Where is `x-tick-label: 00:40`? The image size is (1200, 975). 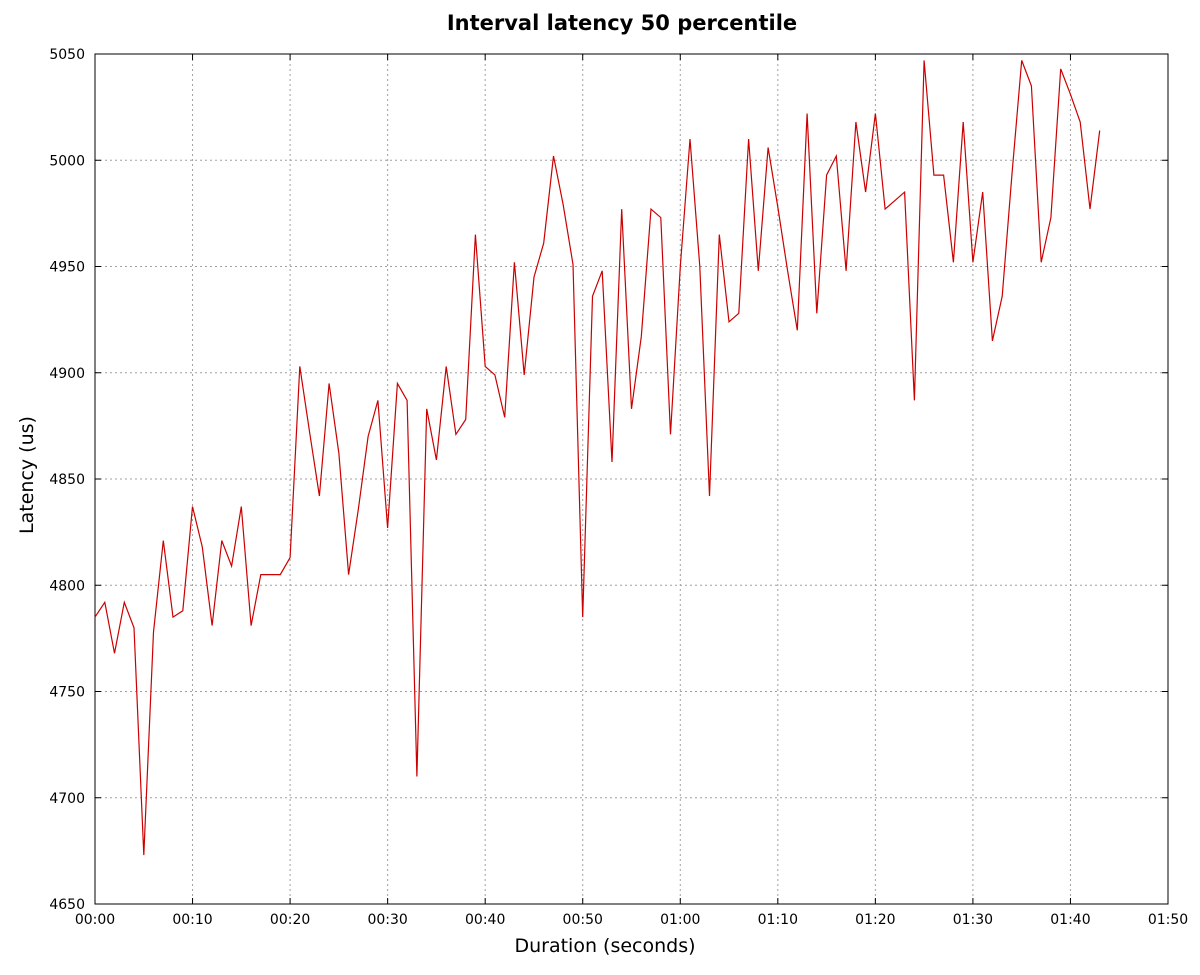 x-tick-label: 00:40 is located at coordinates (485, 920).